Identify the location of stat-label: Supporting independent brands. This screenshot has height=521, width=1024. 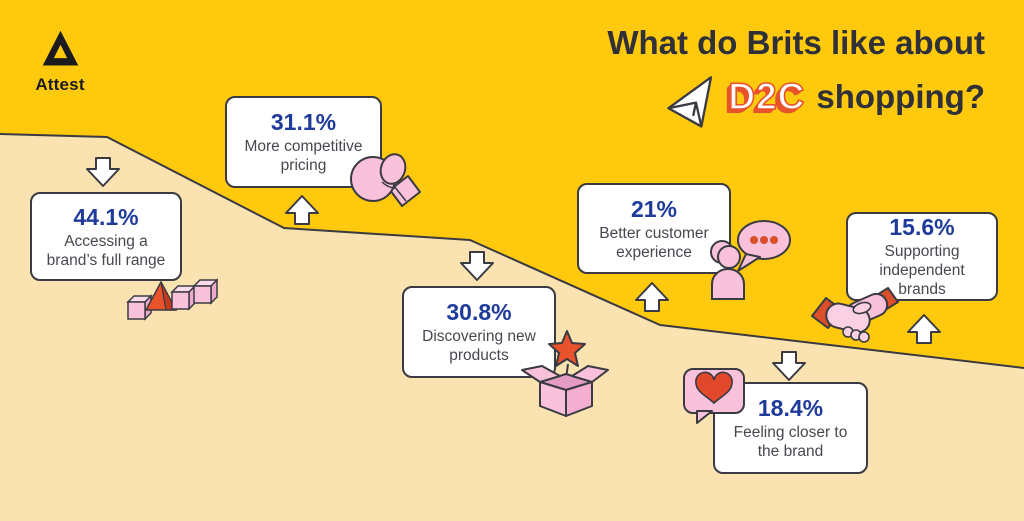
(922, 270).